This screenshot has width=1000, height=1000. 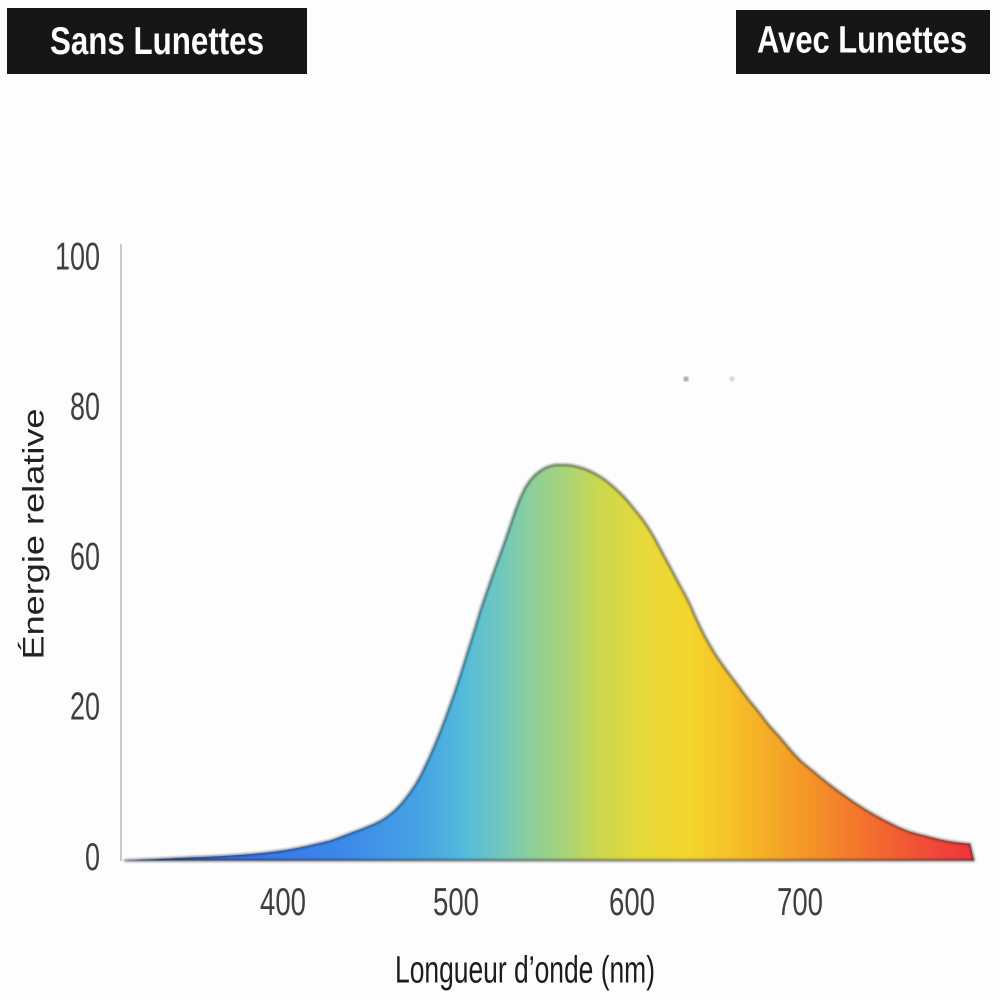 What do you see at coordinates (632, 902) in the screenshot?
I see `svg-text: 600` at bounding box center [632, 902].